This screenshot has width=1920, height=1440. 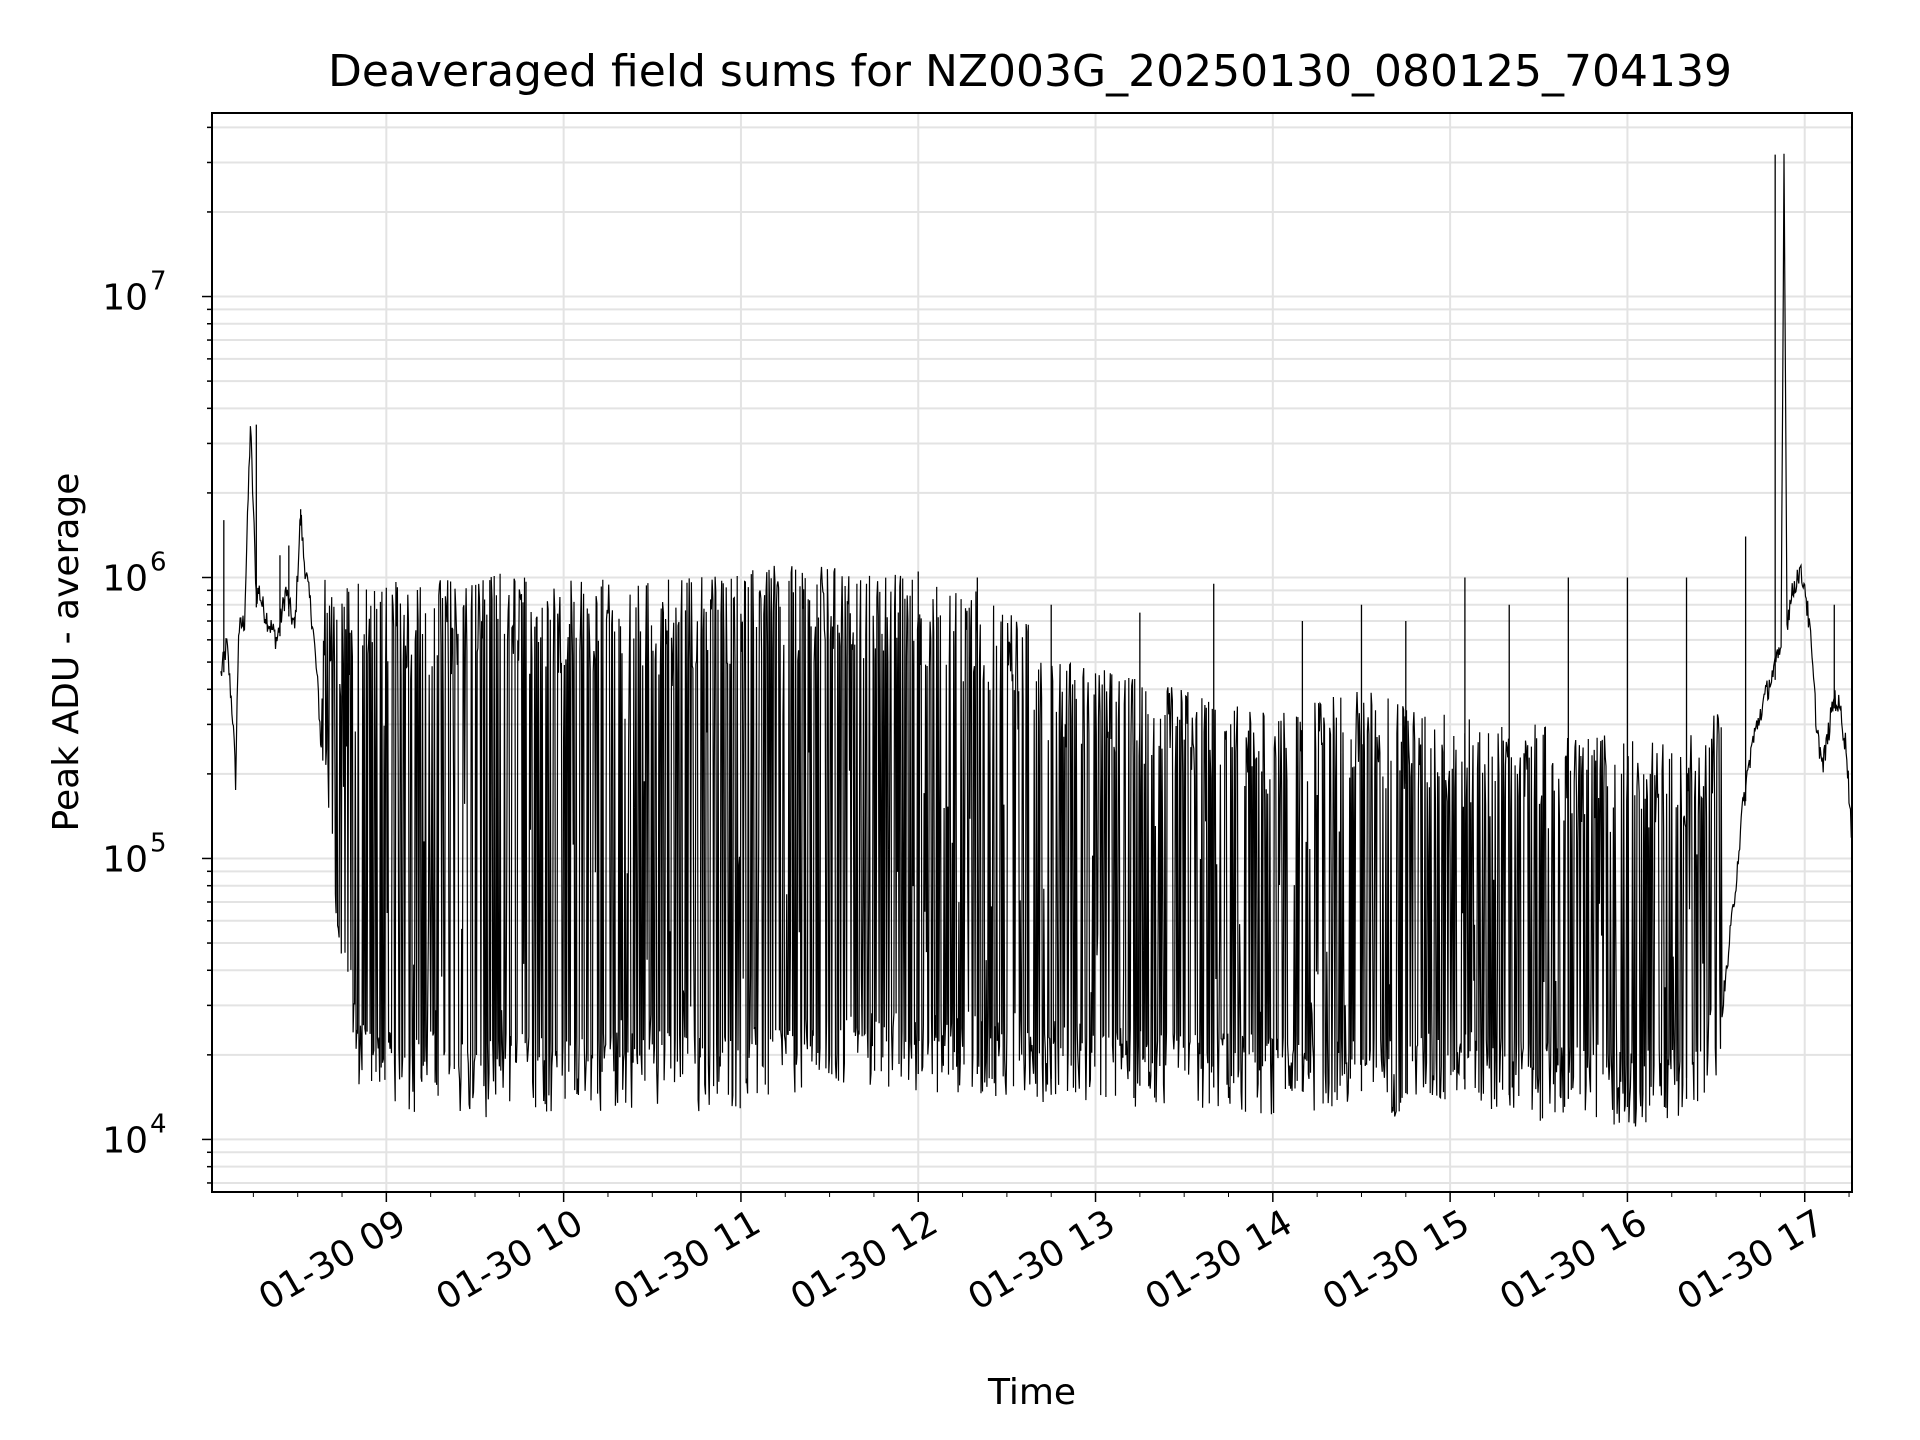 I want to click on y-tick-label-exponent: 6, so click(x=158, y=562).